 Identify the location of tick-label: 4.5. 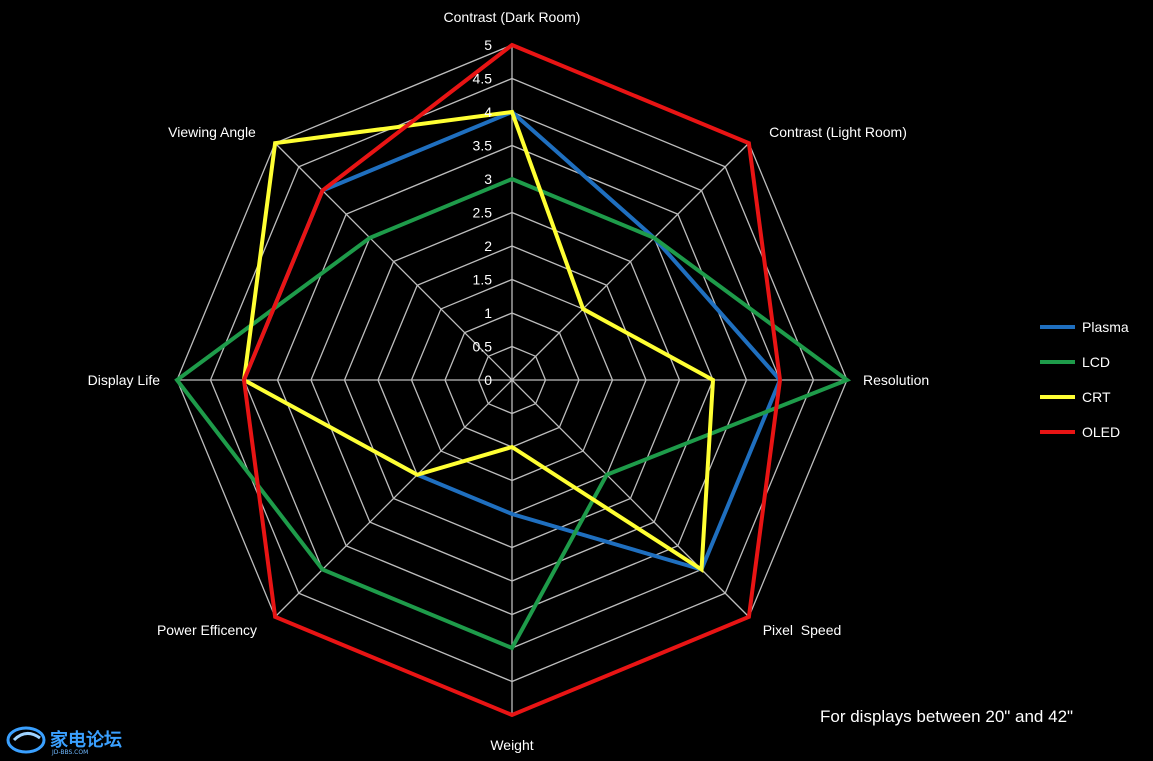
(483, 79).